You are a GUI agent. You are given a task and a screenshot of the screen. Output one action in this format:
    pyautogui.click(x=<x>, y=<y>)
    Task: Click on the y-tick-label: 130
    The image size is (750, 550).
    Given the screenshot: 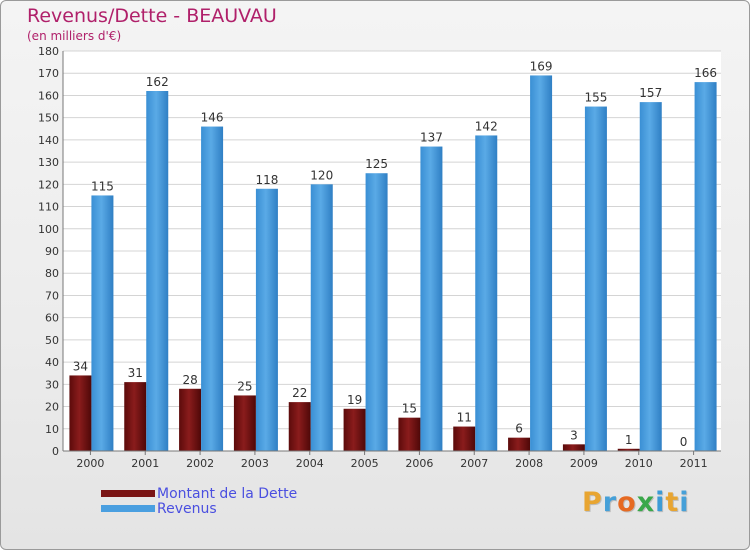 What is the action you would take?
    pyautogui.click(x=48, y=162)
    